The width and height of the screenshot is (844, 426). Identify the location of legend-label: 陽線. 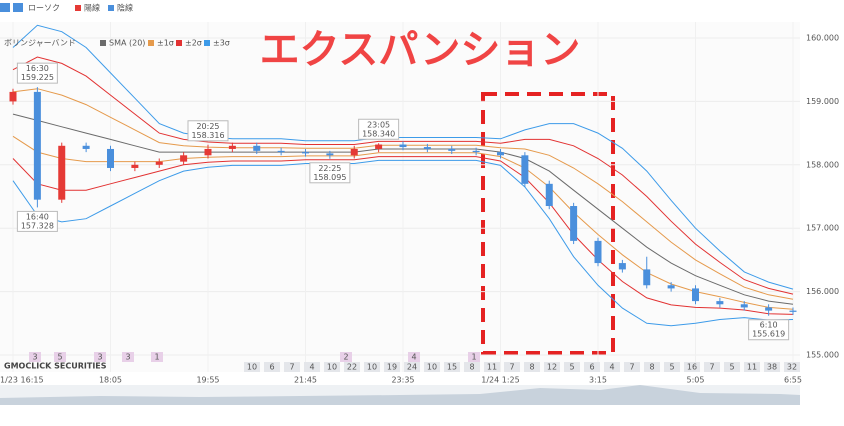
(92, 8).